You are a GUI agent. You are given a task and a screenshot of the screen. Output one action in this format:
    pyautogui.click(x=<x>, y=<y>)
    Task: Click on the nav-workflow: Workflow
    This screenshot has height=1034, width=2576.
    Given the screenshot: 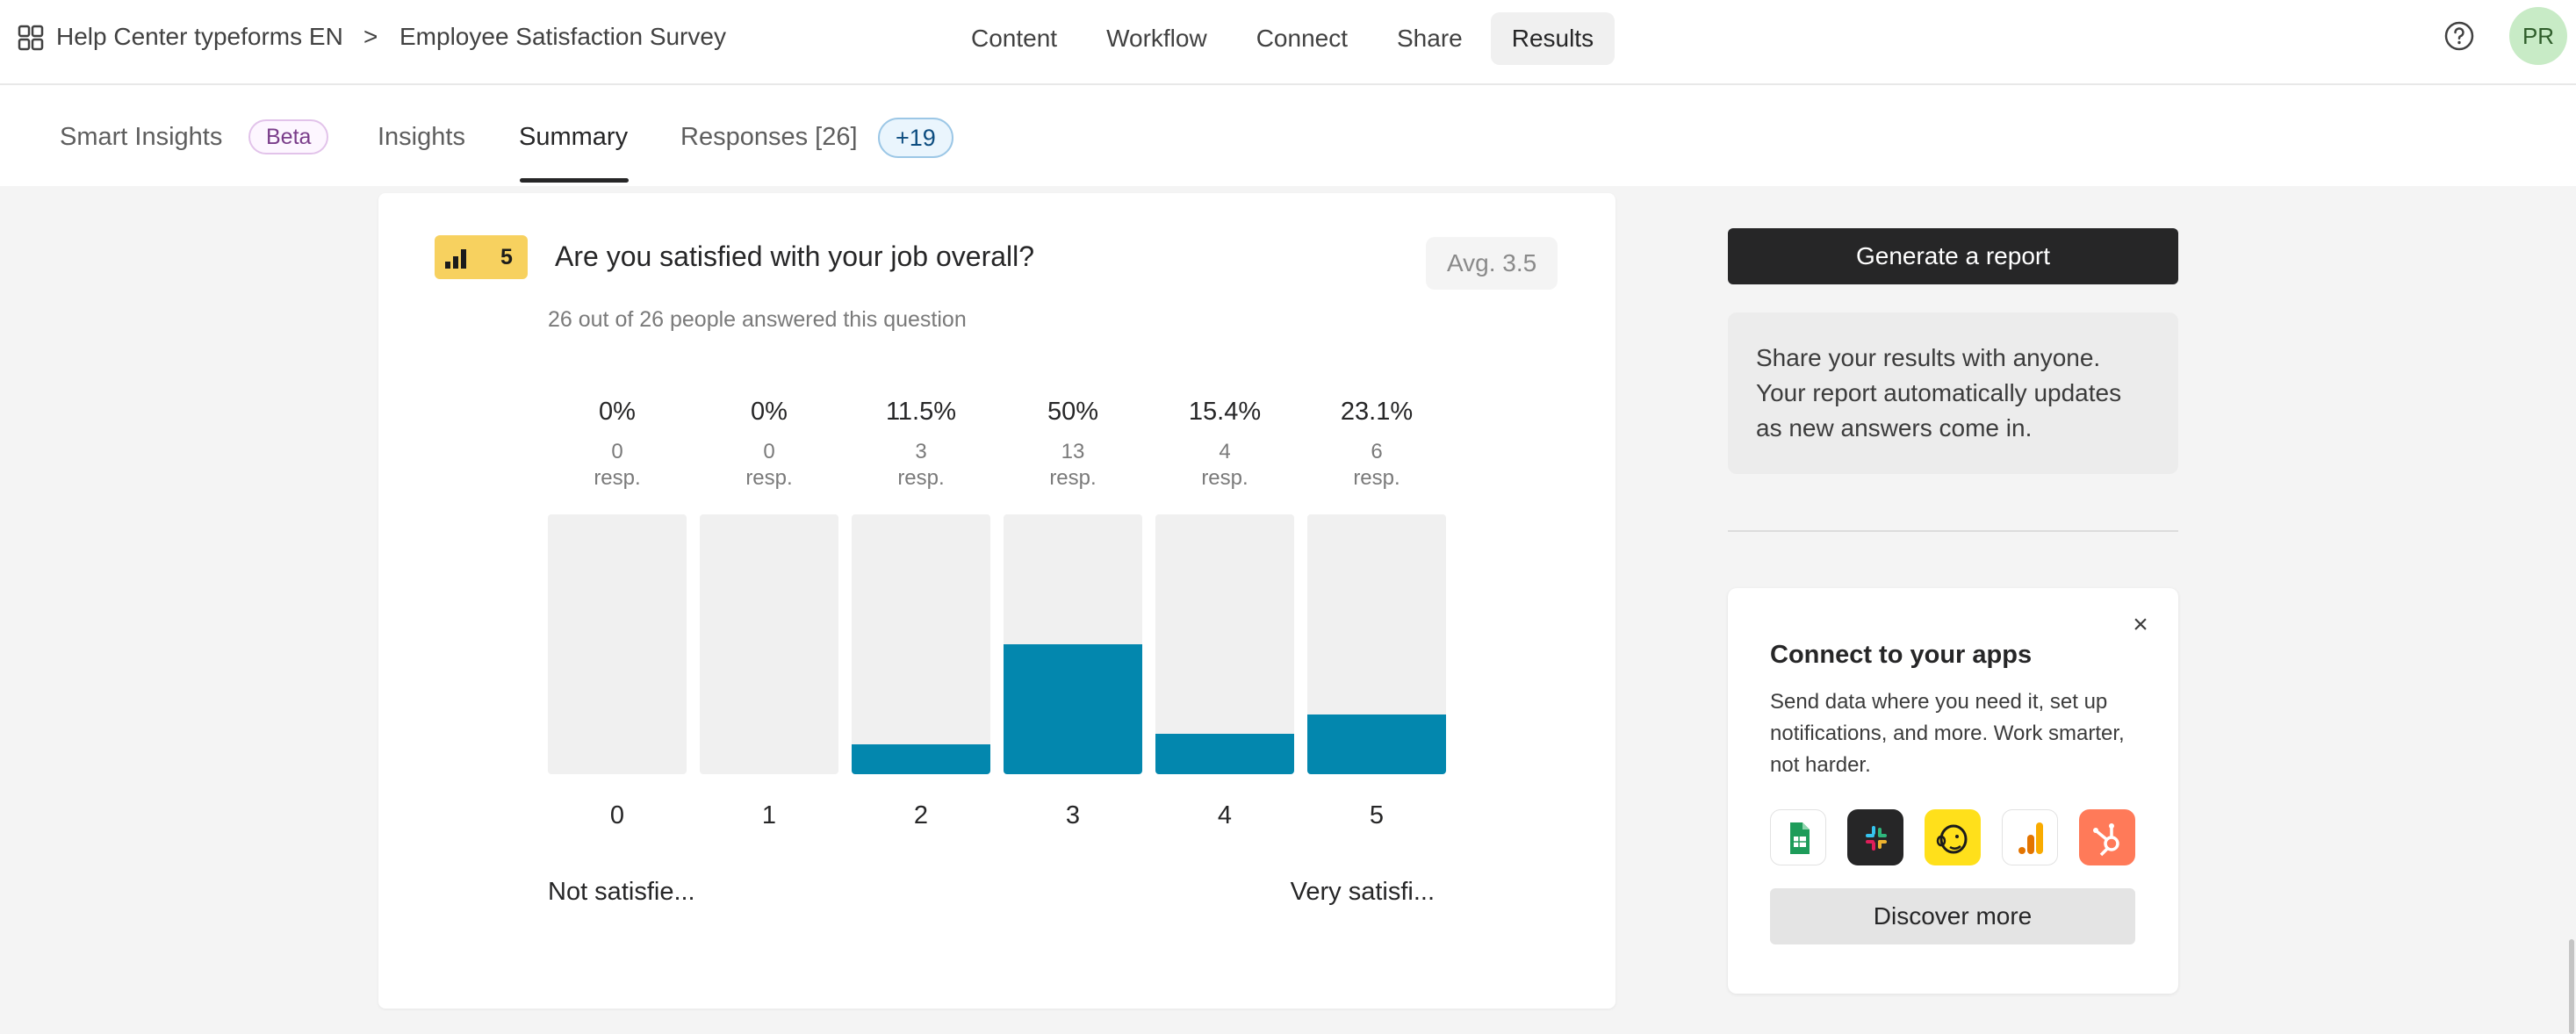 What is the action you would take?
    pyautogui.click(x=1156, y=38)
    